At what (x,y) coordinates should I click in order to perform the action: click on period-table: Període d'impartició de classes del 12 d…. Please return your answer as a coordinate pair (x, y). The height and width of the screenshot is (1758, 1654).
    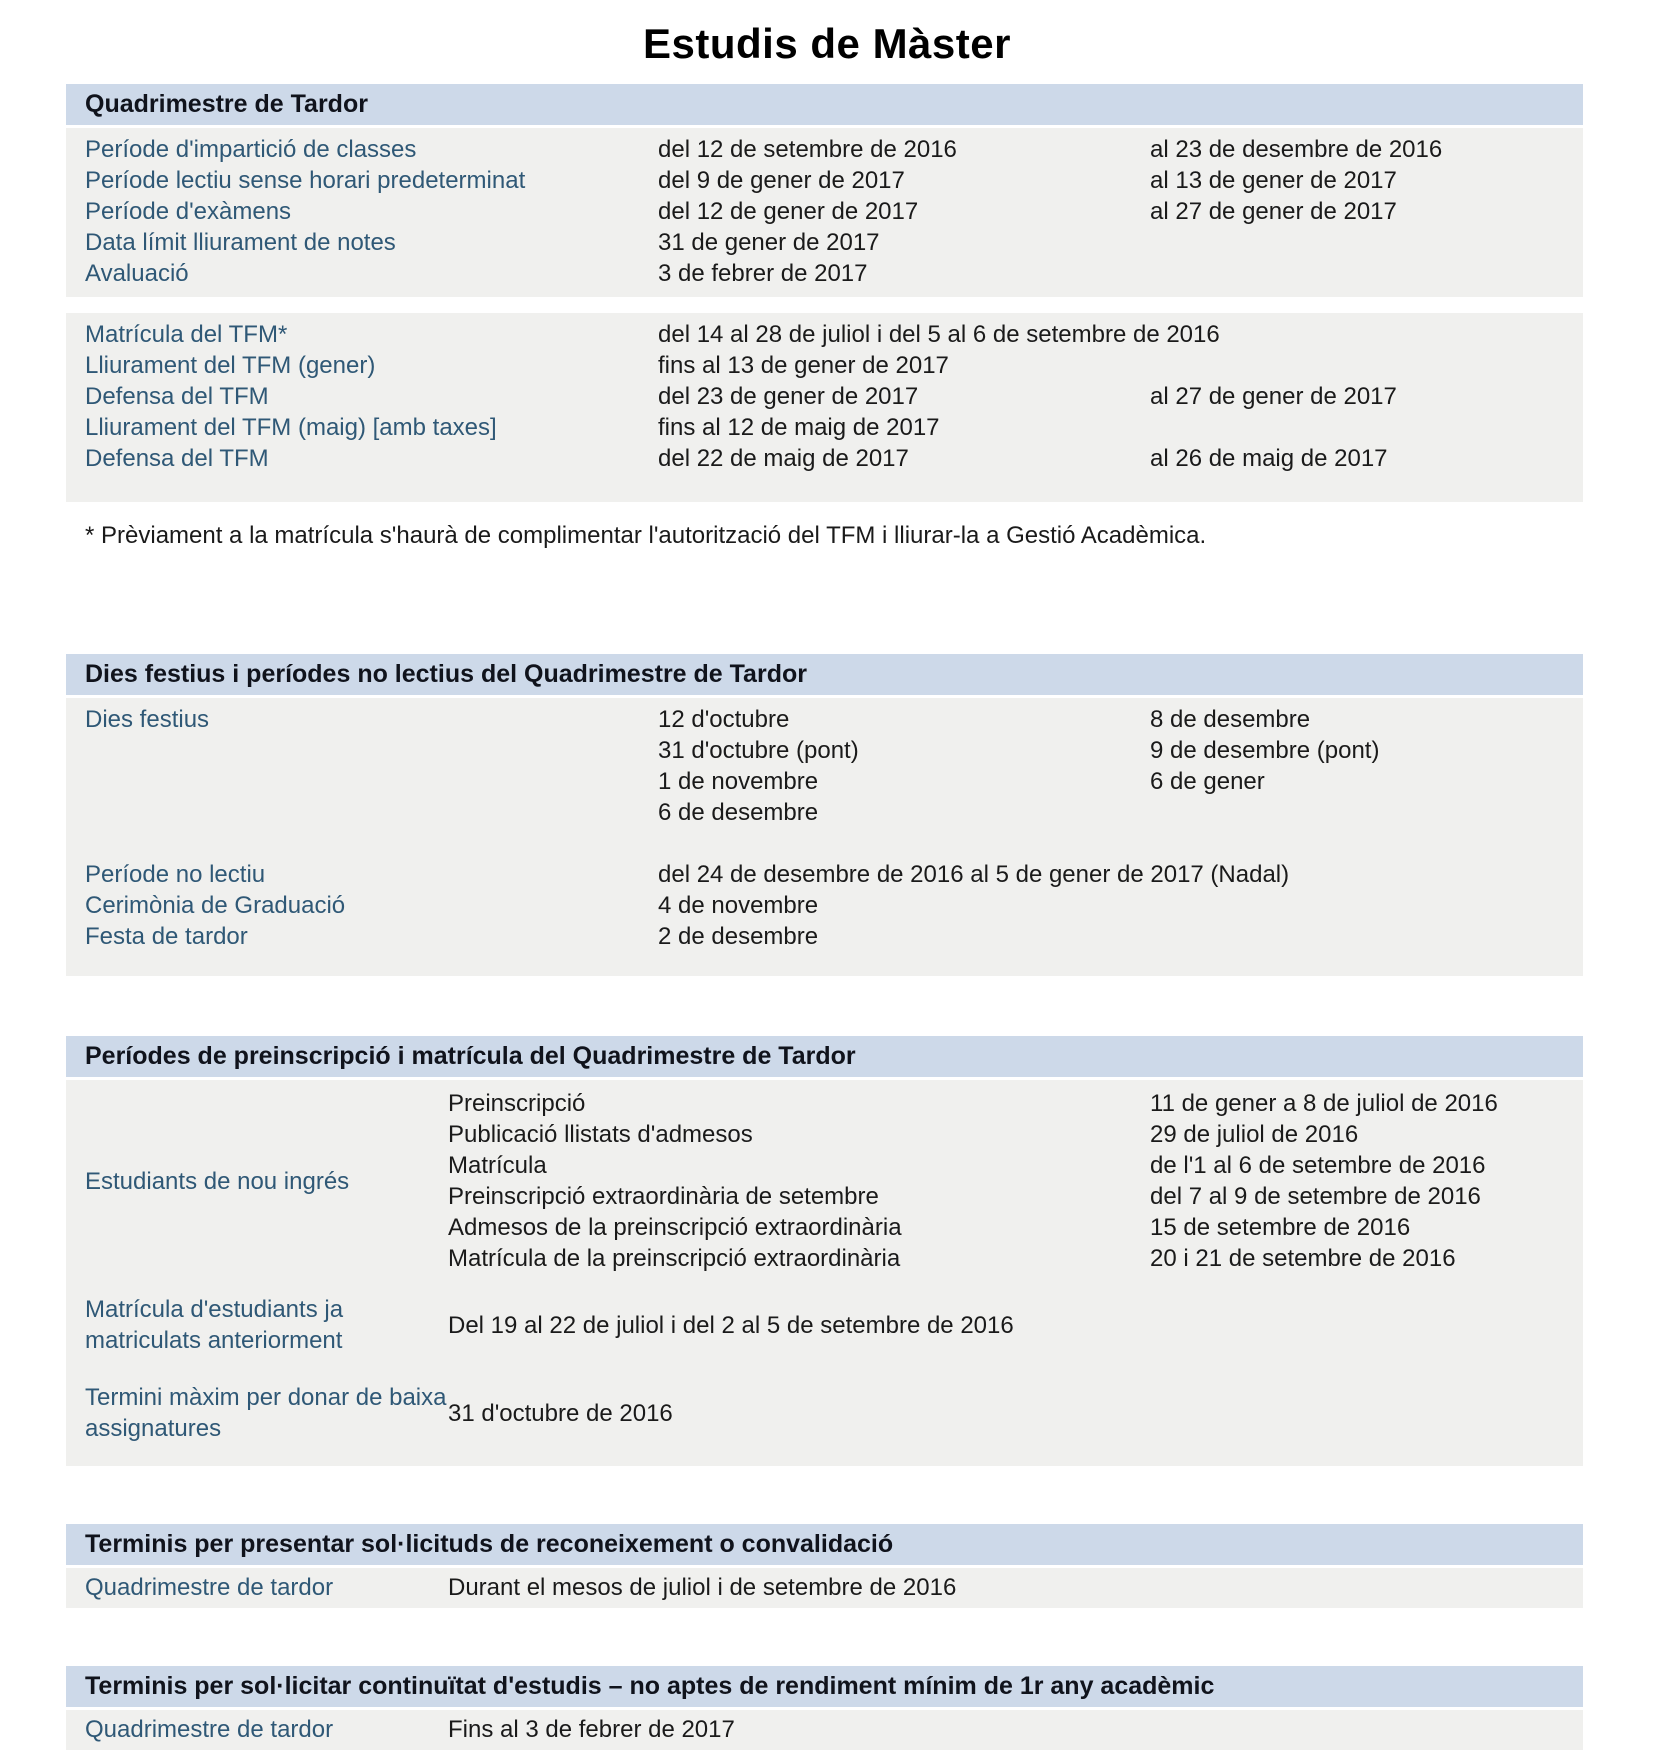
    Looking at the image, I should click on (824, 212).